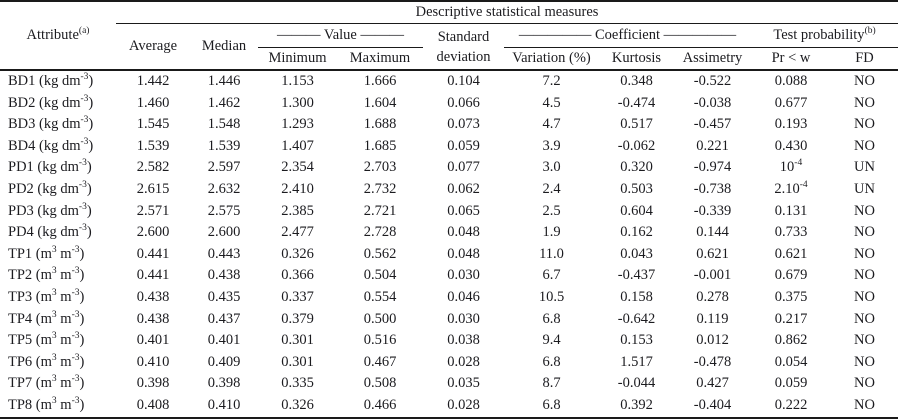 The height and width of the screenshot is (419, 898). What do you see at coordinates (224, 404) in the screenshot?
I see `cell-median: 0.410` at bounding box center [224, 404].